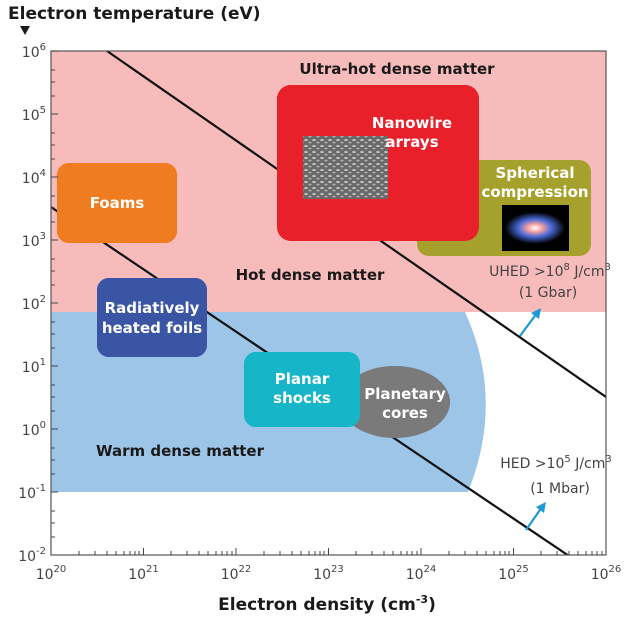  What do you see at coordinates (560, 489) in the screenshot?
I see `hed-pressure-label: (1 Mbar)` at bounding box center [560, 489].